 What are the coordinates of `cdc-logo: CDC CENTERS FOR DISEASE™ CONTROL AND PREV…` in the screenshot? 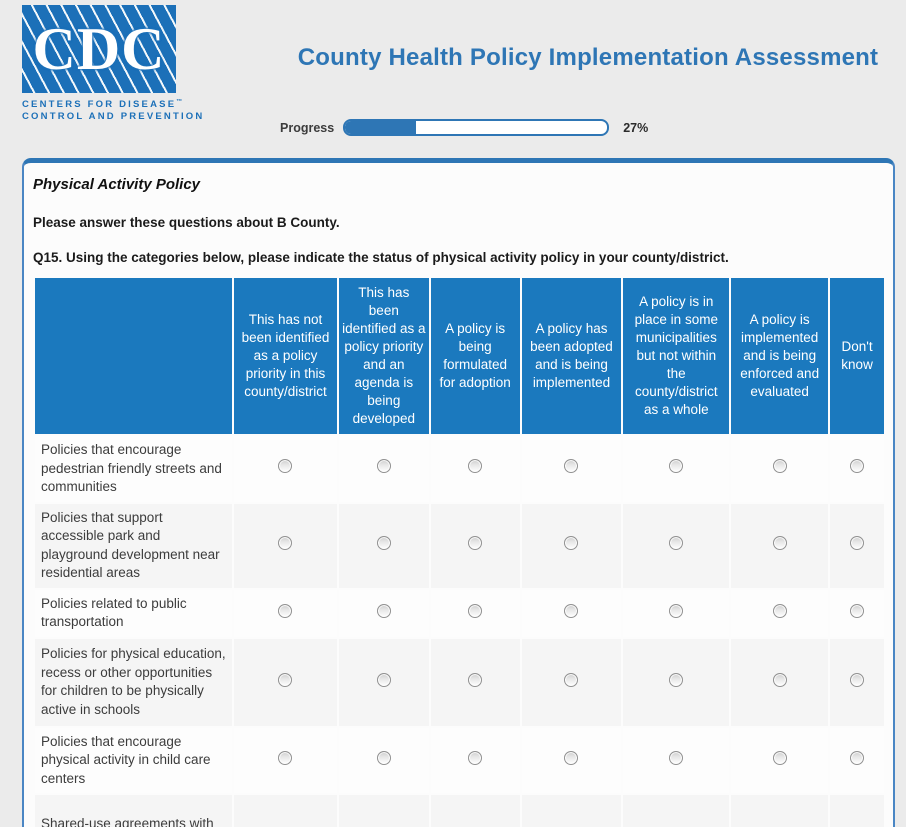 It's located at (113, 64).